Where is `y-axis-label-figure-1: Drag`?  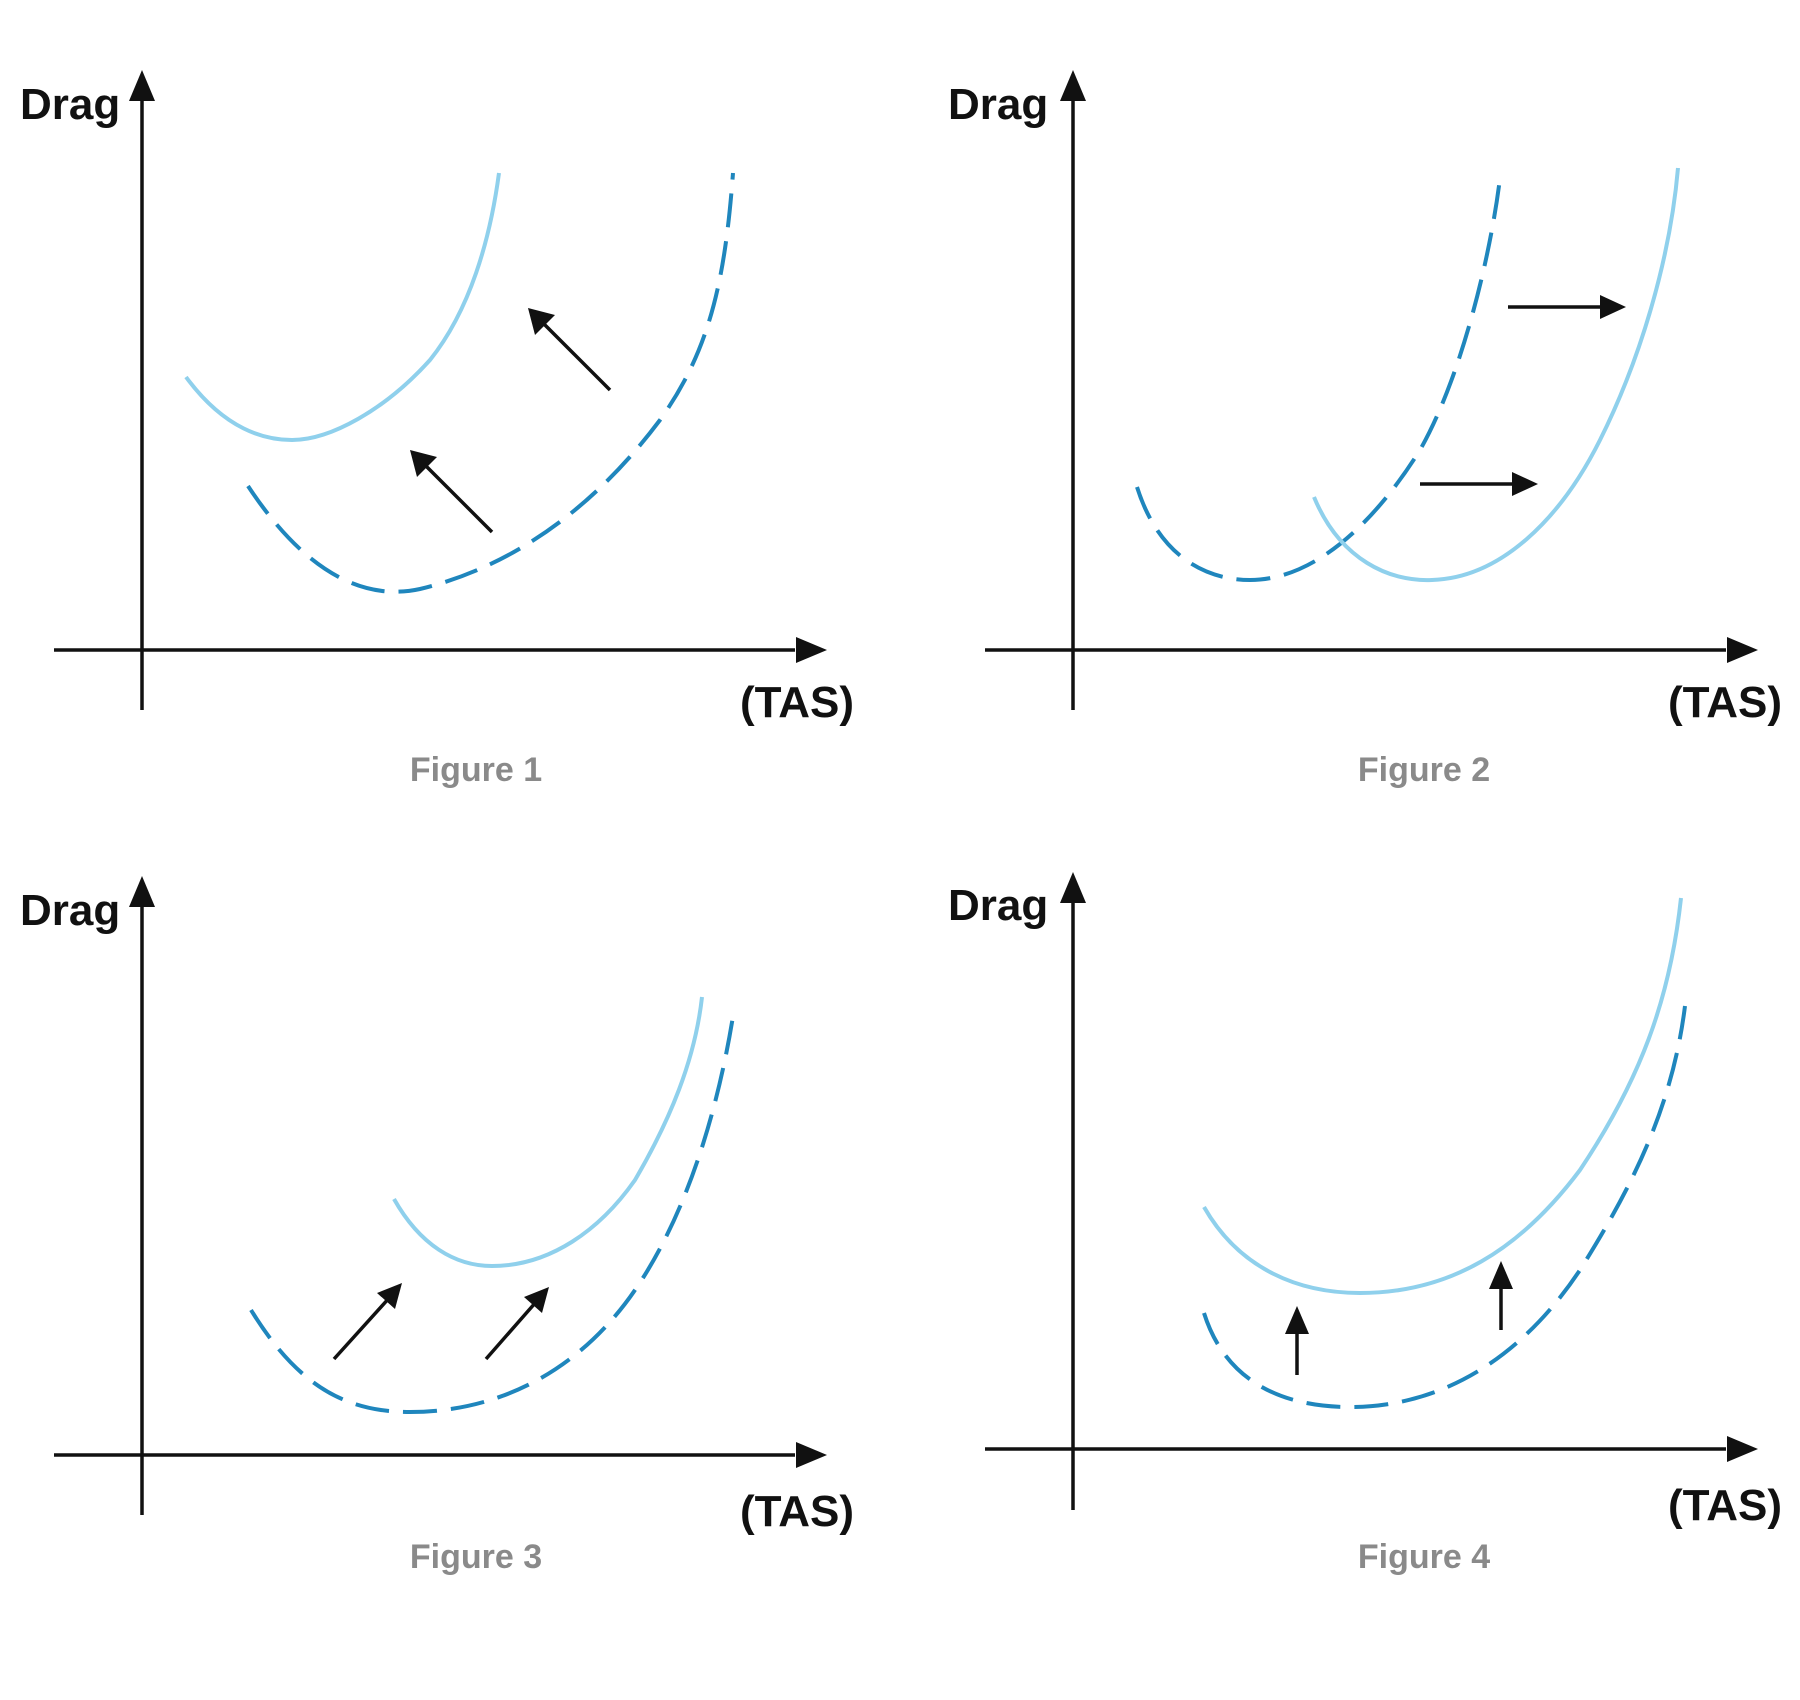
y-axis-label-figure-1: Drag is located at coordinates (70, 104).